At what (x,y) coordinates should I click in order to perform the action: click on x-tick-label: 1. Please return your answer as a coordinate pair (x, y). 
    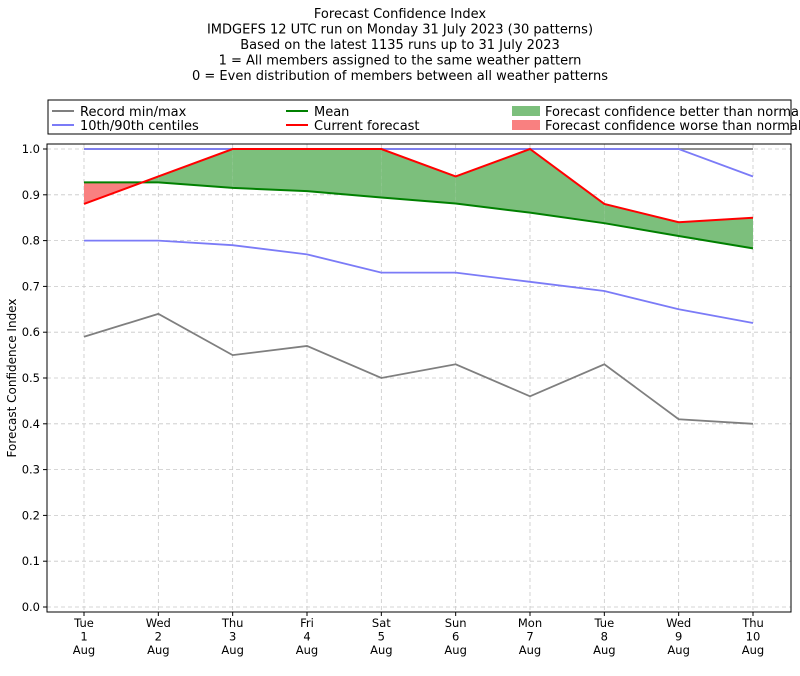
    Looking at the image, I should click on (83, 637).